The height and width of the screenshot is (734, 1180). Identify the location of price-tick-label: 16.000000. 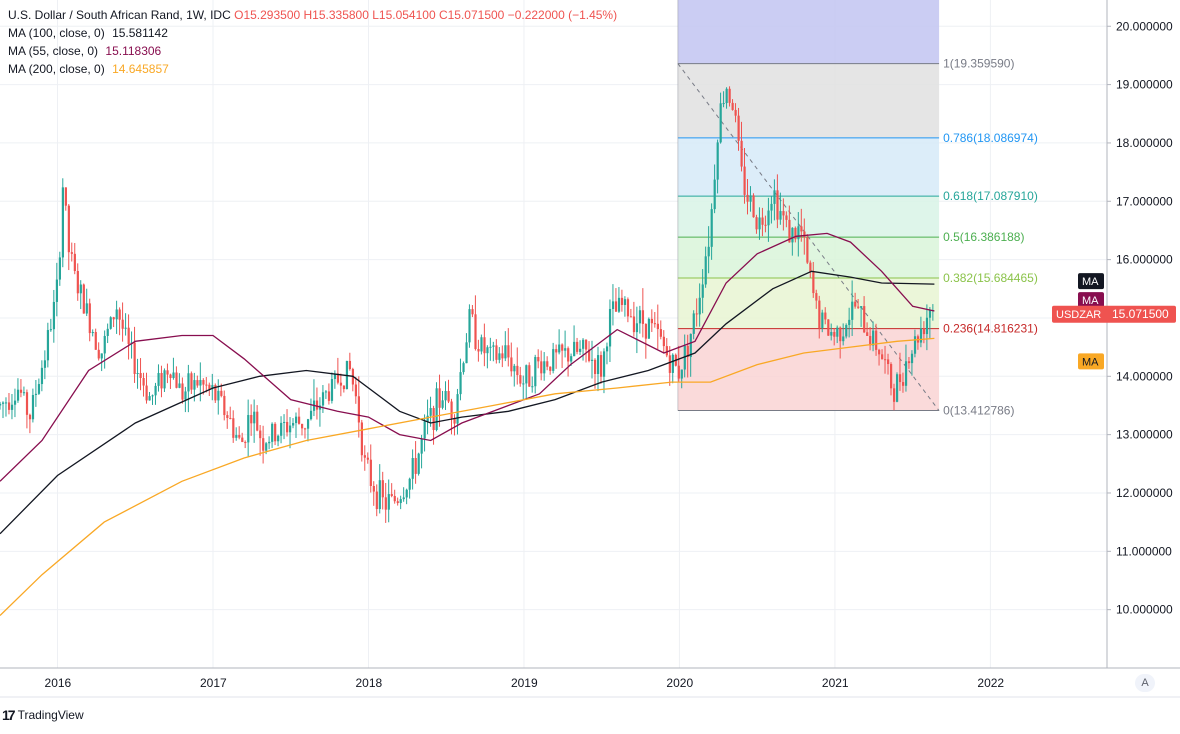
(1144, 260).